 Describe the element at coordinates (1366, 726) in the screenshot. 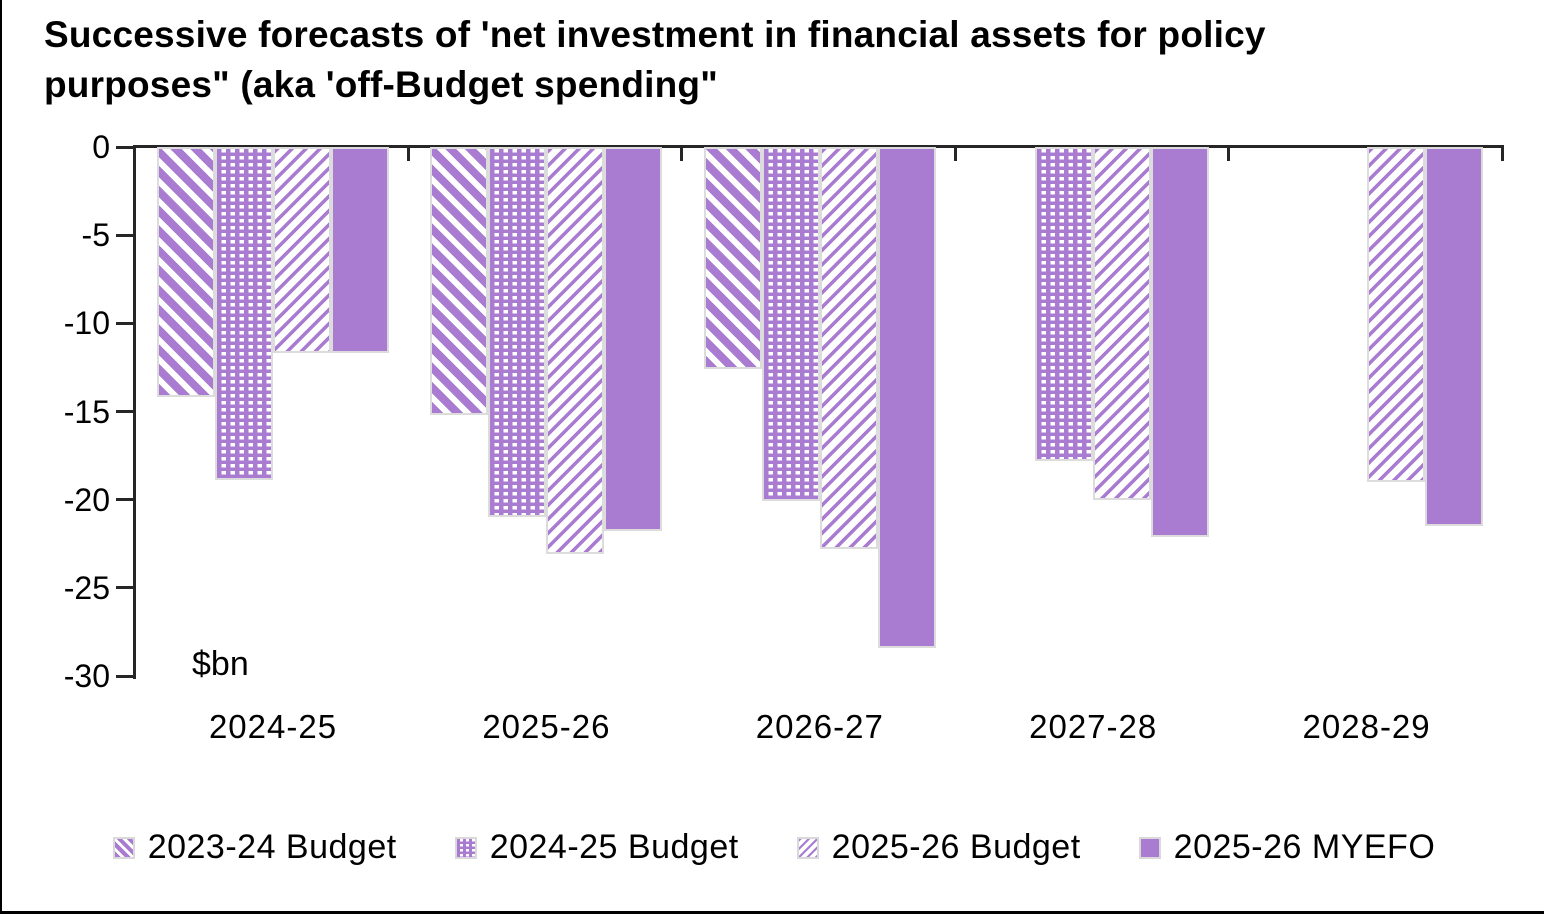

I see `x-category-label: 2028-29` at that location.